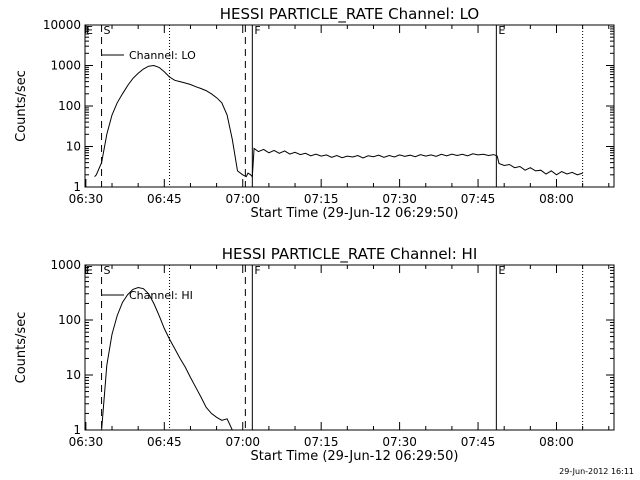 The image size is (640, 480). What do you see at coordinates (162, 55) in the screenshot?
I see `legend-label: Channel: LO` at bounding box center [162, 55].